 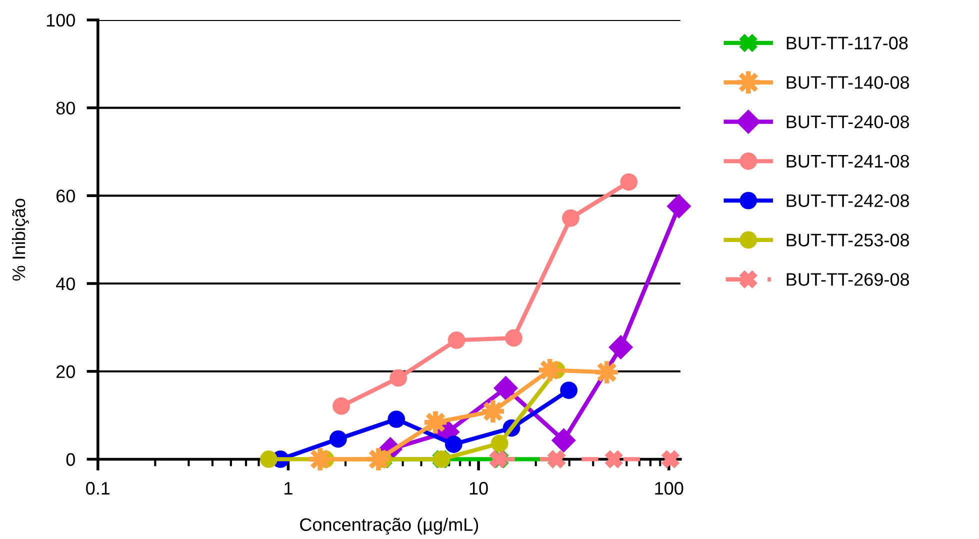 I want to click on legend-label: BUT-TT-253-08, so click(x=848, y=240).